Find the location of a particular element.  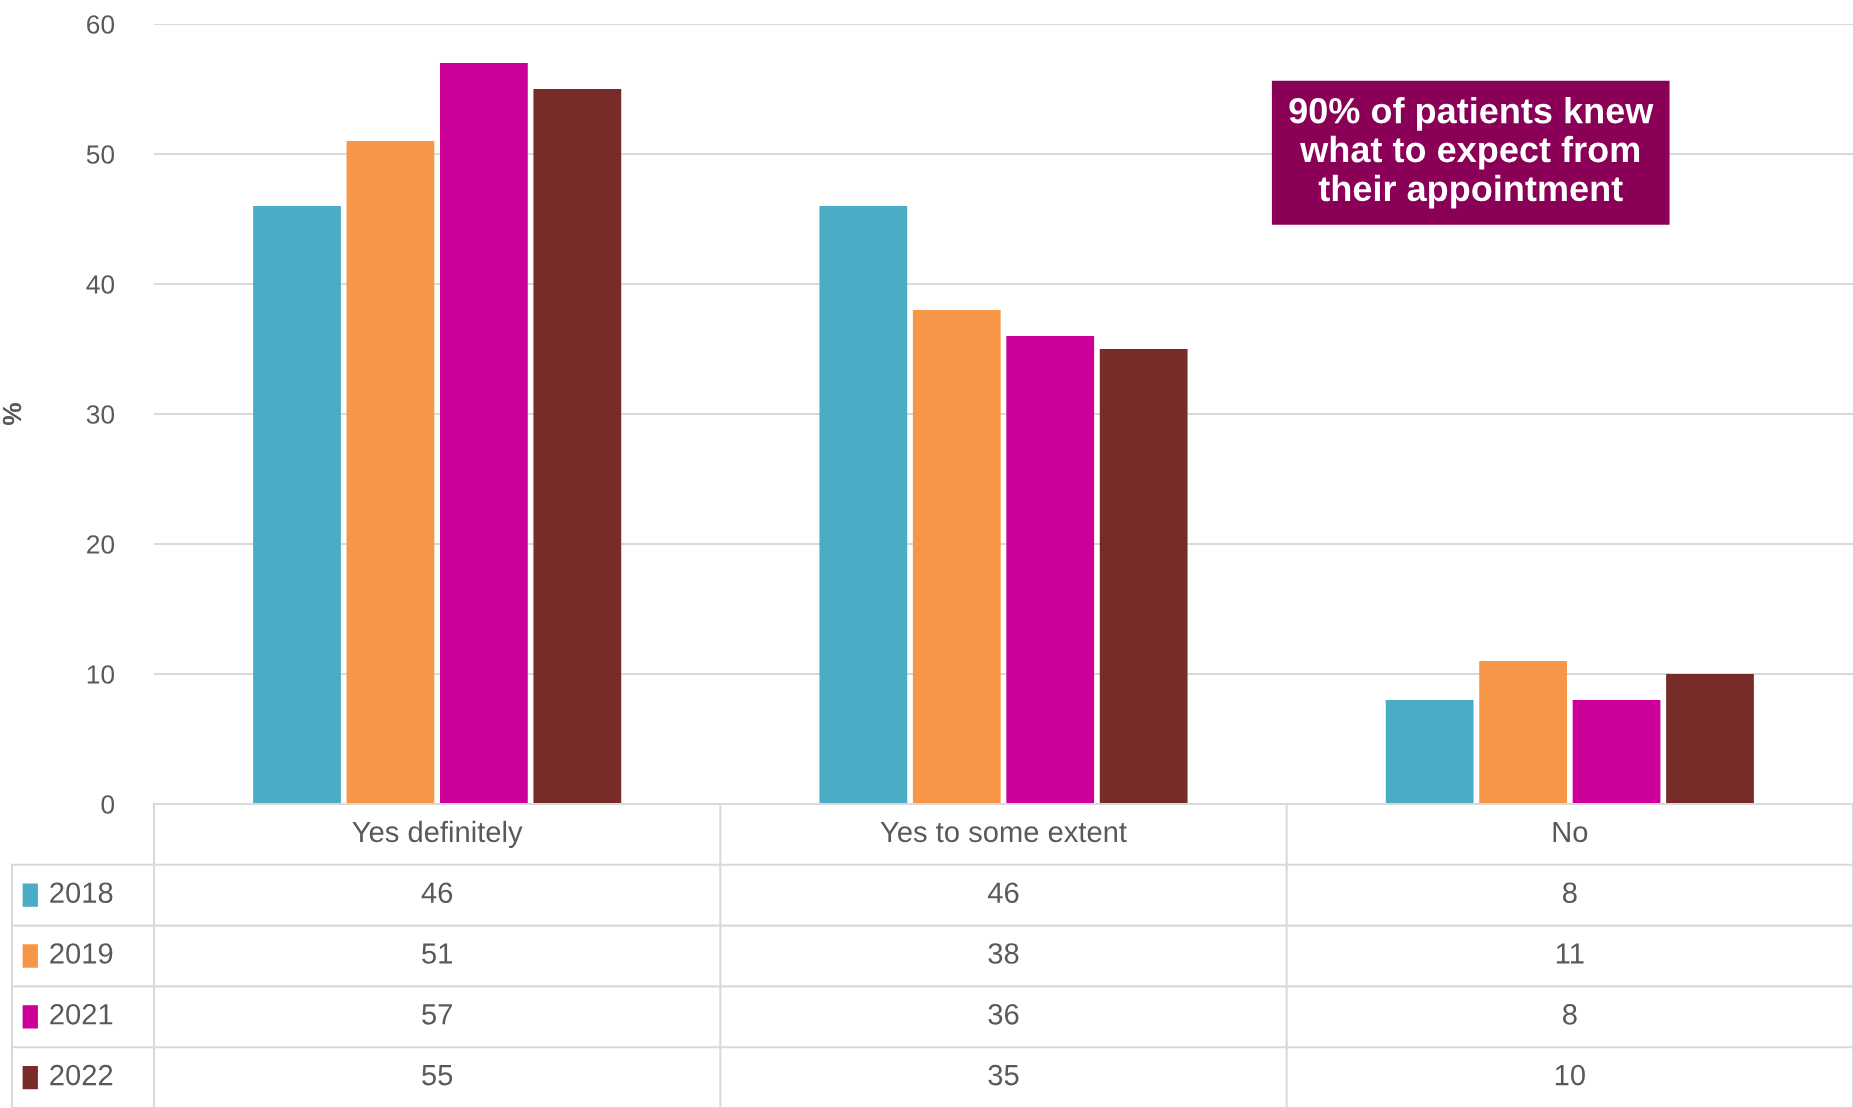

data-label: 55 is located at coordinates (437, 1075).